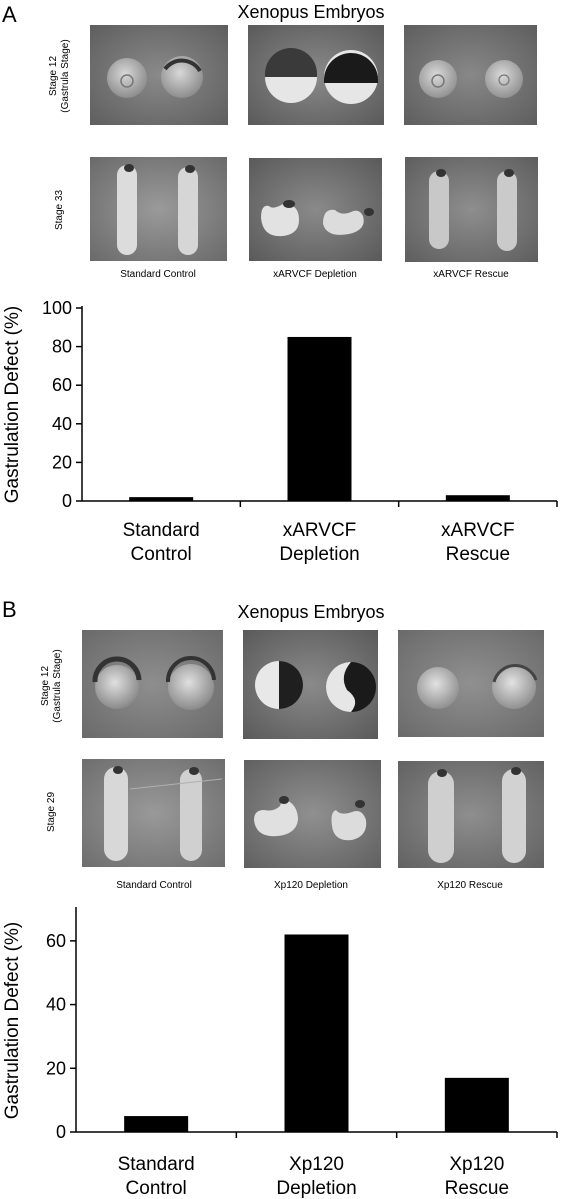  What do you see at coordinates (59, 76) in the screenshot?
I see `row-label-stage: Stage 12 (Gastrula Stage)` at bounding box center [59, 76].